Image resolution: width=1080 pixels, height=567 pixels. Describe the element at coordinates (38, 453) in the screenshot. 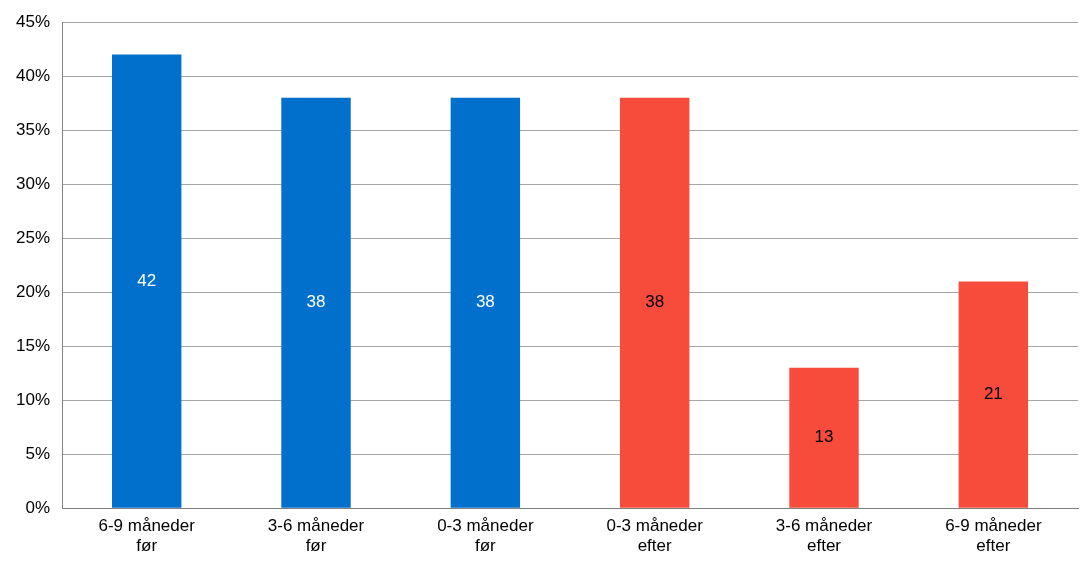

I see `y-tick-label: 5%` at that location.